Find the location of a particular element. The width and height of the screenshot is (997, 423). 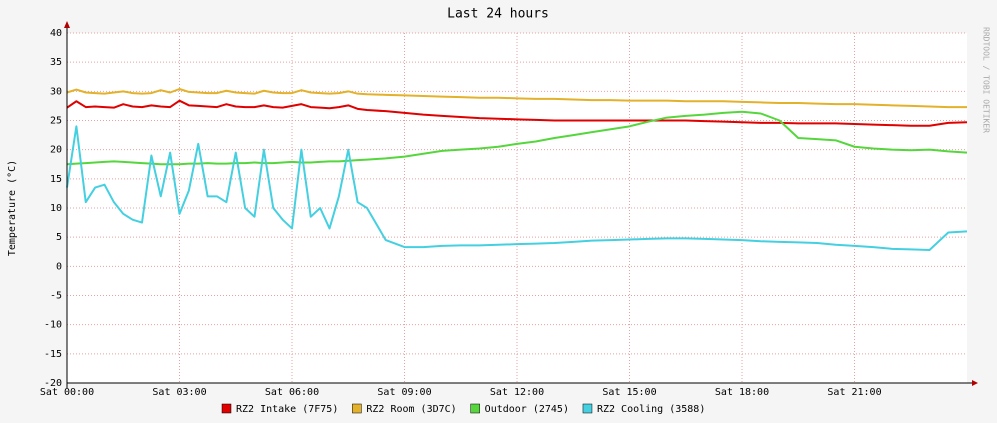

legend-label: RZ2 Intake (7F75) is located at coordinates (287, 409).